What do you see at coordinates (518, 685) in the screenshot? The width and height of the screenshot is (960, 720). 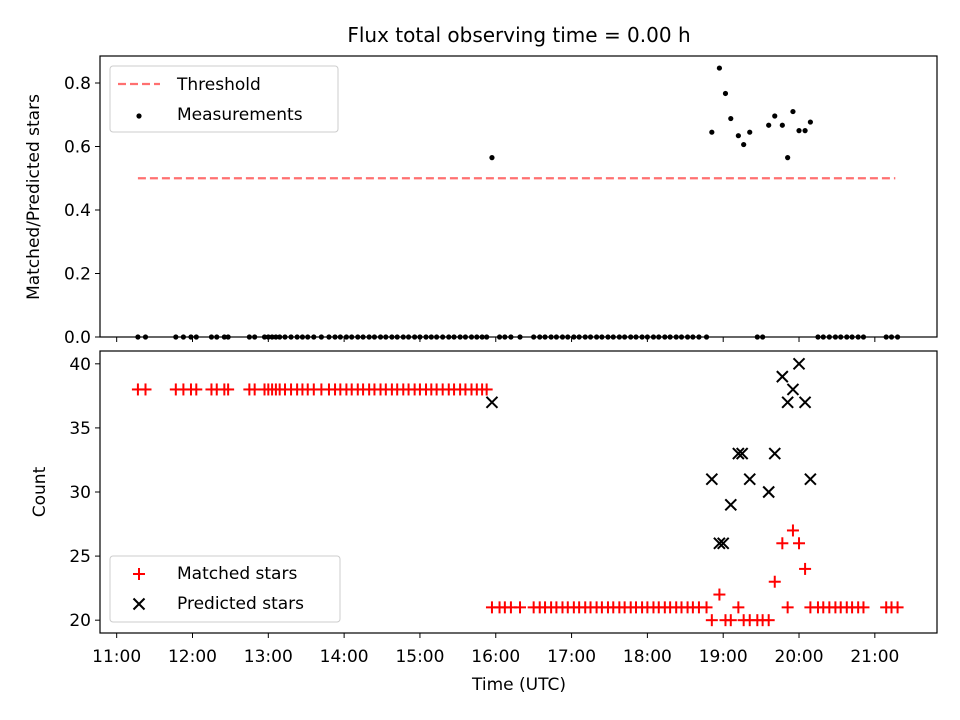 I see `x-axis-label: Time (UTC)` at bounding box center [518, 685].